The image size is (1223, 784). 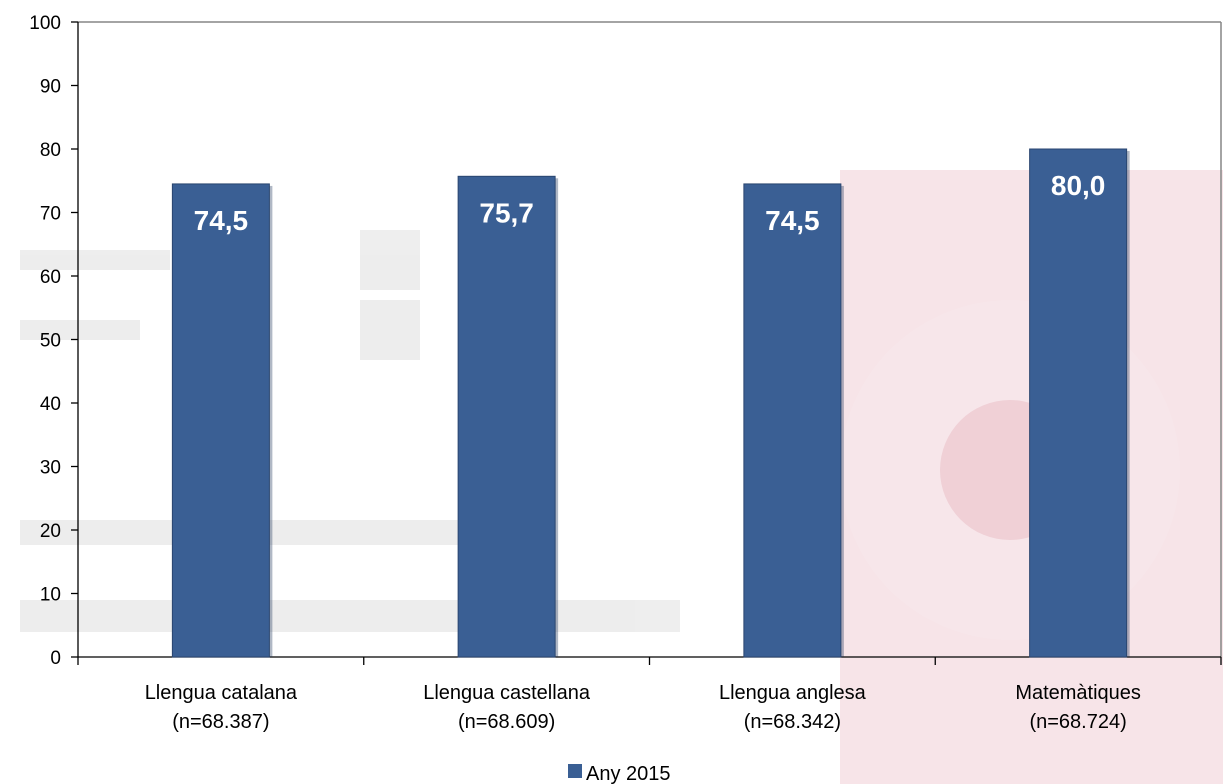 I want to click on y-tick-label: 90, so click(x=50, y=87).